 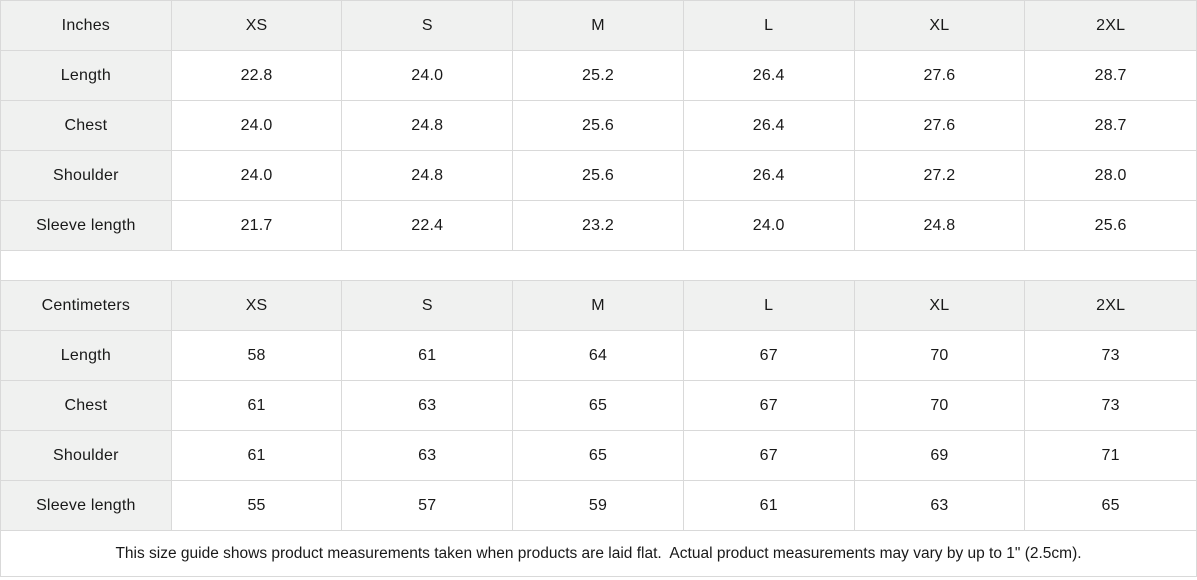 What do you see at coordinates (86, 26) in the screenshot?
I see `unit-header-inches: Inches` at bounding box center [86, 26].